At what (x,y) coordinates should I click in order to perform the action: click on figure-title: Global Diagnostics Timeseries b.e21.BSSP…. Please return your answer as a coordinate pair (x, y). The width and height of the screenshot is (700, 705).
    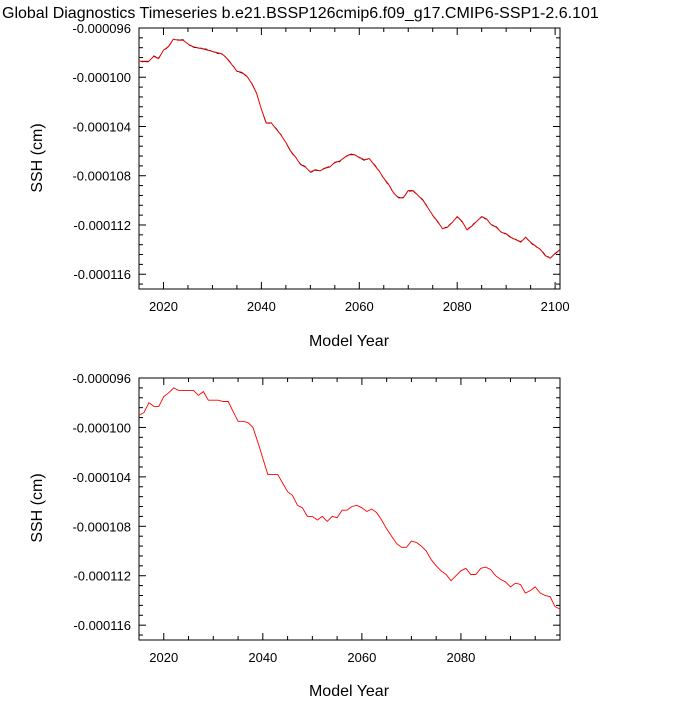
    Looking at the image, I should click on (300, 13).